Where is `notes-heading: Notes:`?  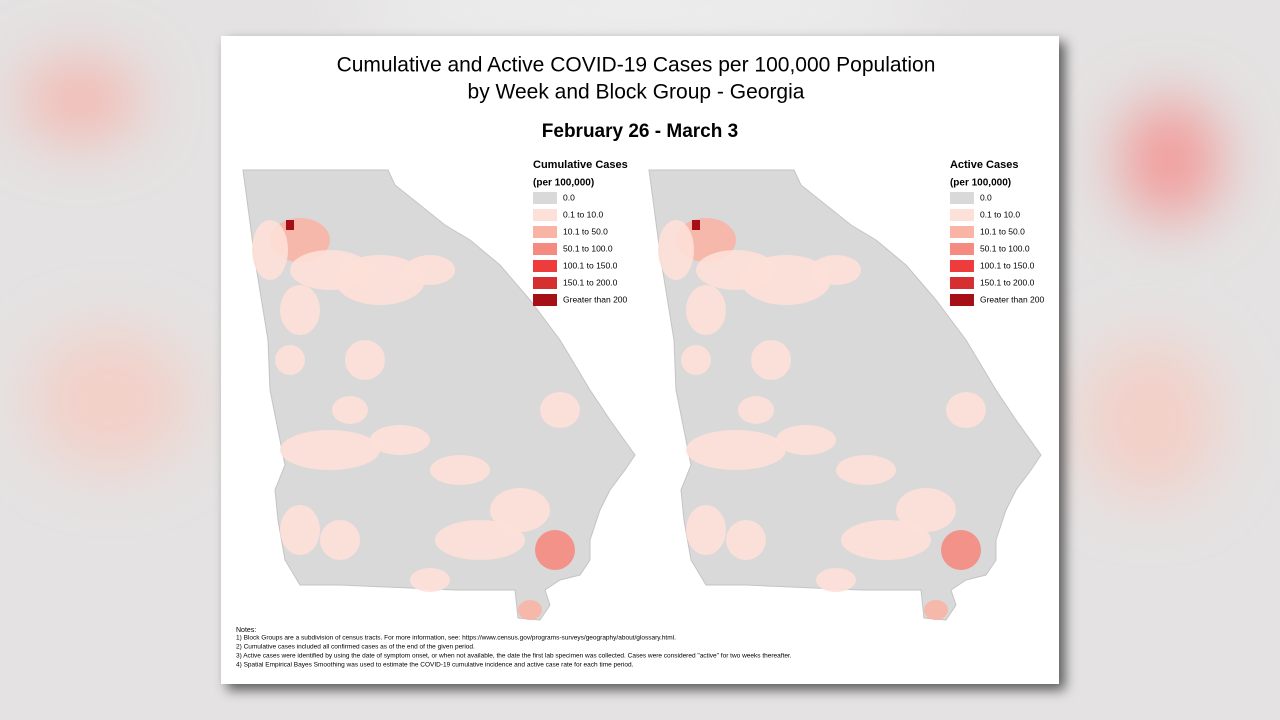 notes-heading: Notes: is located at coordinates (246, 630).